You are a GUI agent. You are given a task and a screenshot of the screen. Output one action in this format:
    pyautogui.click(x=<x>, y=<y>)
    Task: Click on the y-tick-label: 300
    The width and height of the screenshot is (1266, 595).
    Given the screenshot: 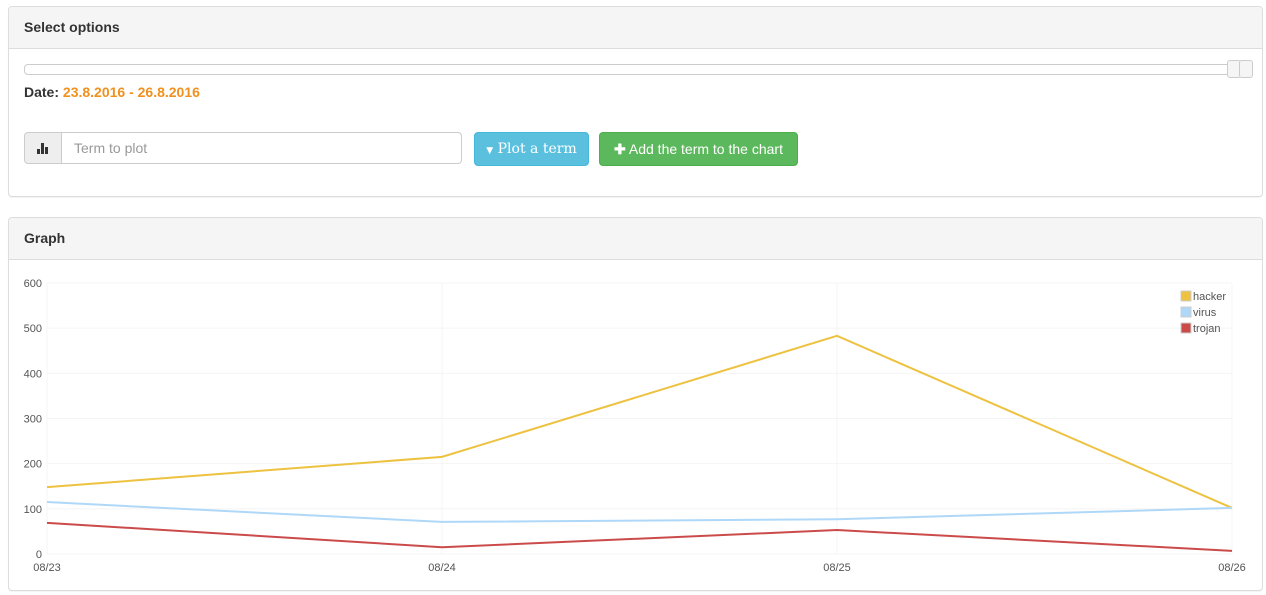 What is the action you would take?
    pyautogui.click(x=33, y=420)
    